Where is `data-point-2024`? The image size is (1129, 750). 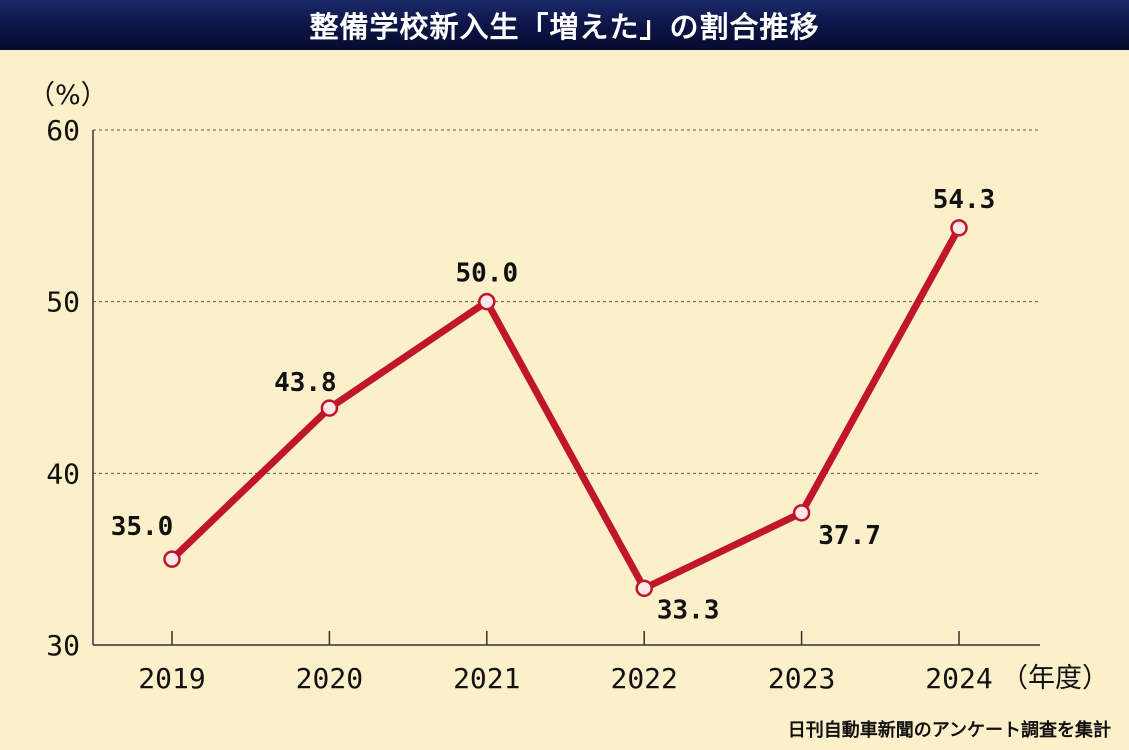 data-point-2024 is located at coordinates (959, 228).